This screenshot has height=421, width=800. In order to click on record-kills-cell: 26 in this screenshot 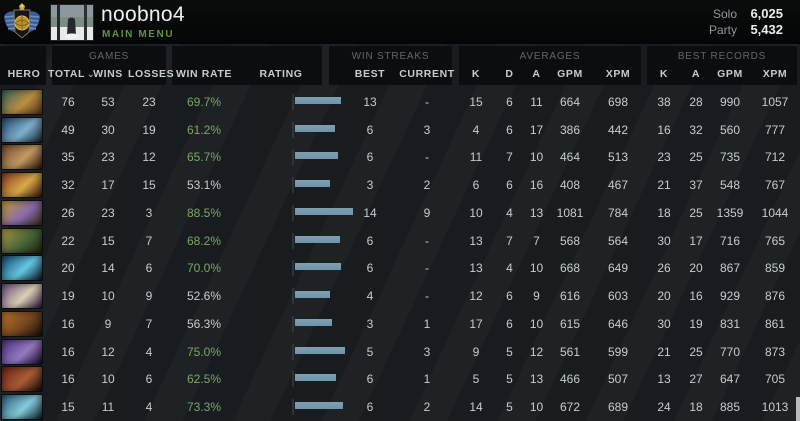, I will do `click(664, 268)`.